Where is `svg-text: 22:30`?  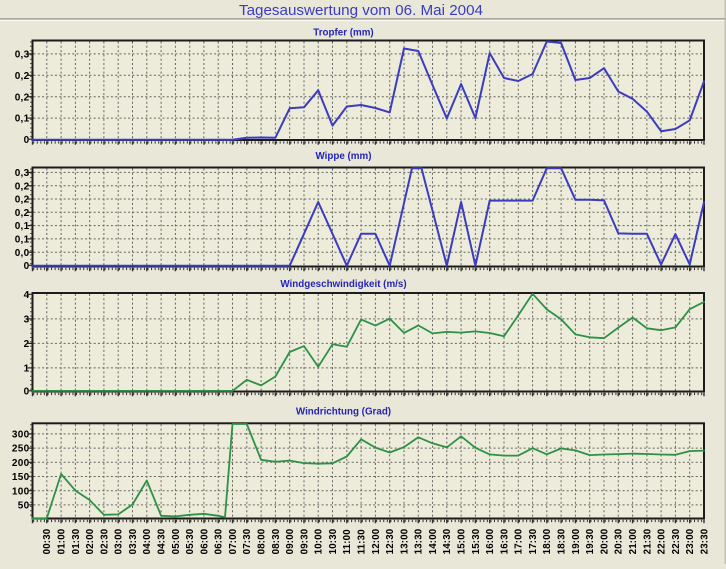
svg-text: 22:30 is located at coordinates (676, 542).